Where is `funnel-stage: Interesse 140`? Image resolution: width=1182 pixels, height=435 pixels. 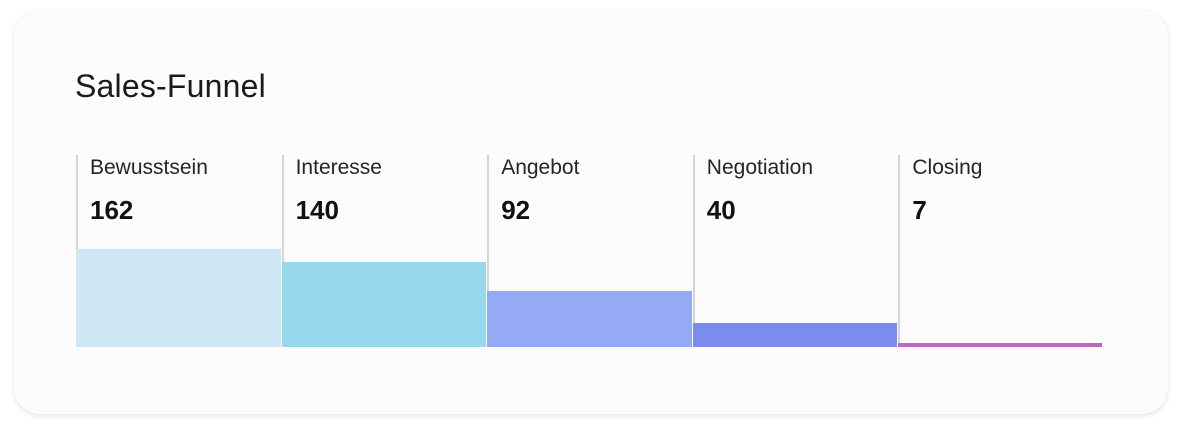
funnel-stage: Interesse 140 is located at coordinates (384, 251).